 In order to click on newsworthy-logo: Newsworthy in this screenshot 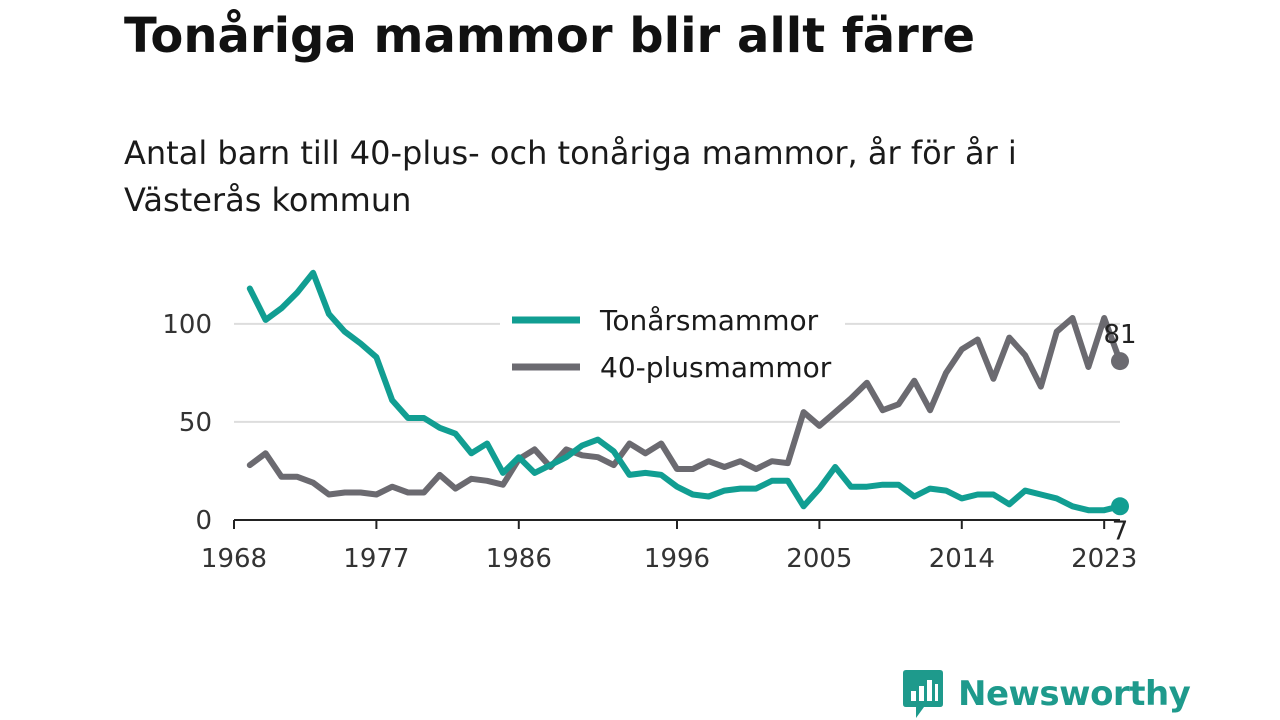, I will do `click(1046, 694)`.